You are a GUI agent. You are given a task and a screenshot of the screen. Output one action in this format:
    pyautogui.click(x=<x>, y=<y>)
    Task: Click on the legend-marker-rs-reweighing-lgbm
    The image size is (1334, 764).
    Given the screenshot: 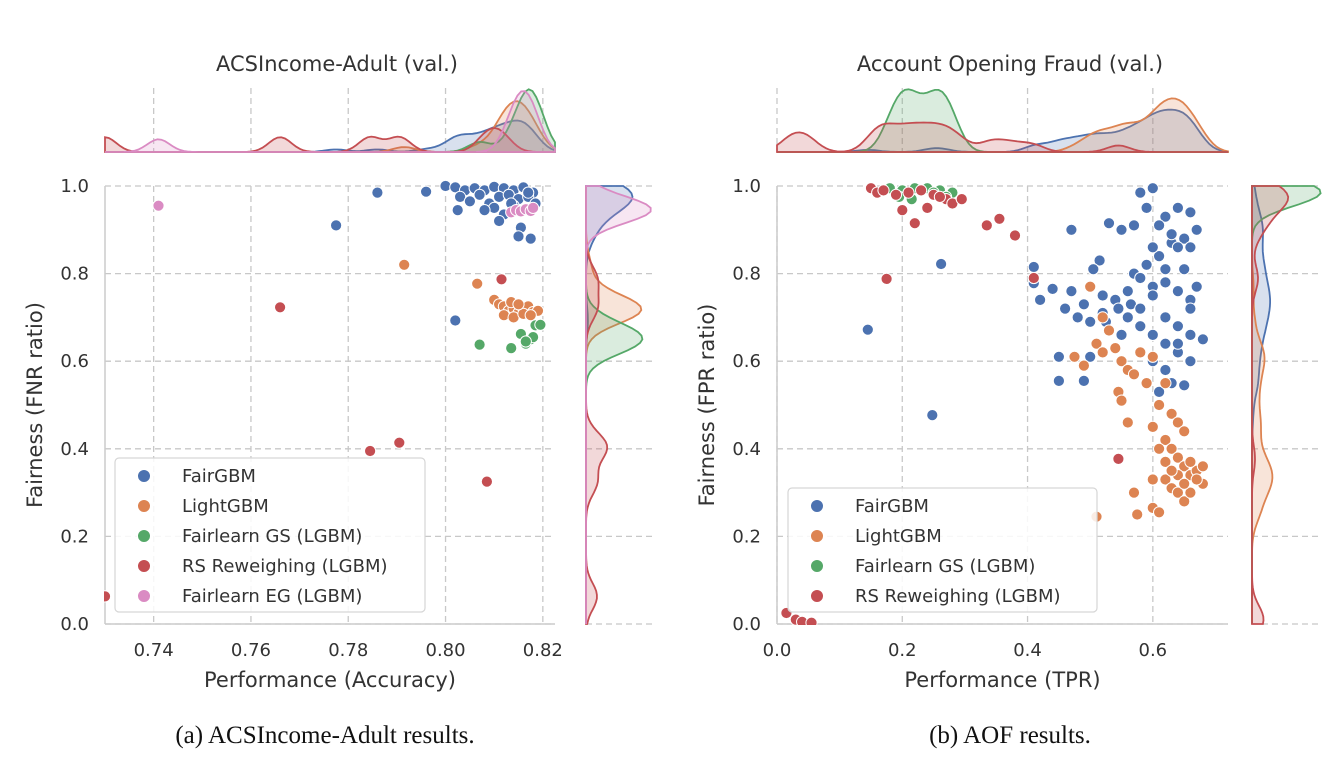 What is the action you would take?
    pyautogui.click(x=144, y=566)
    